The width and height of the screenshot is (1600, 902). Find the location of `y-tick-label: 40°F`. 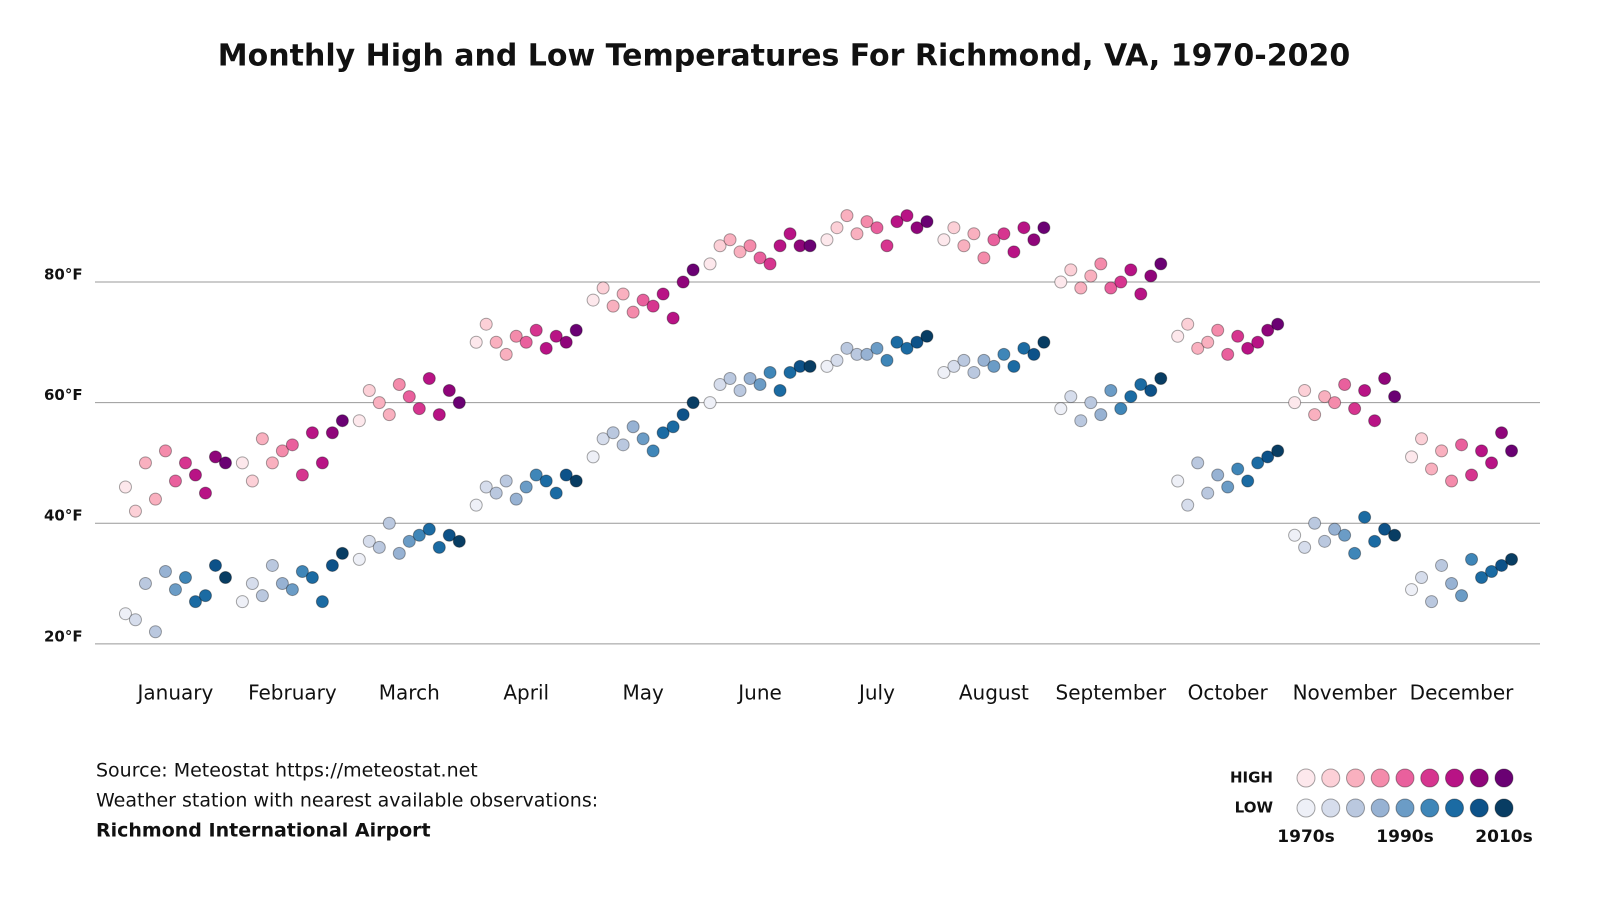

y-tick-label: 40°F is located at coordinates (63, 516).